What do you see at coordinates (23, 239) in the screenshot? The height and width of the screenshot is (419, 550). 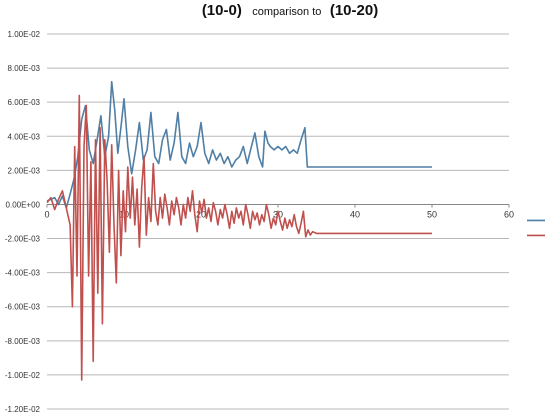 I see `y-tick-label: -2.00E-03` at bounding box center [23, 239].